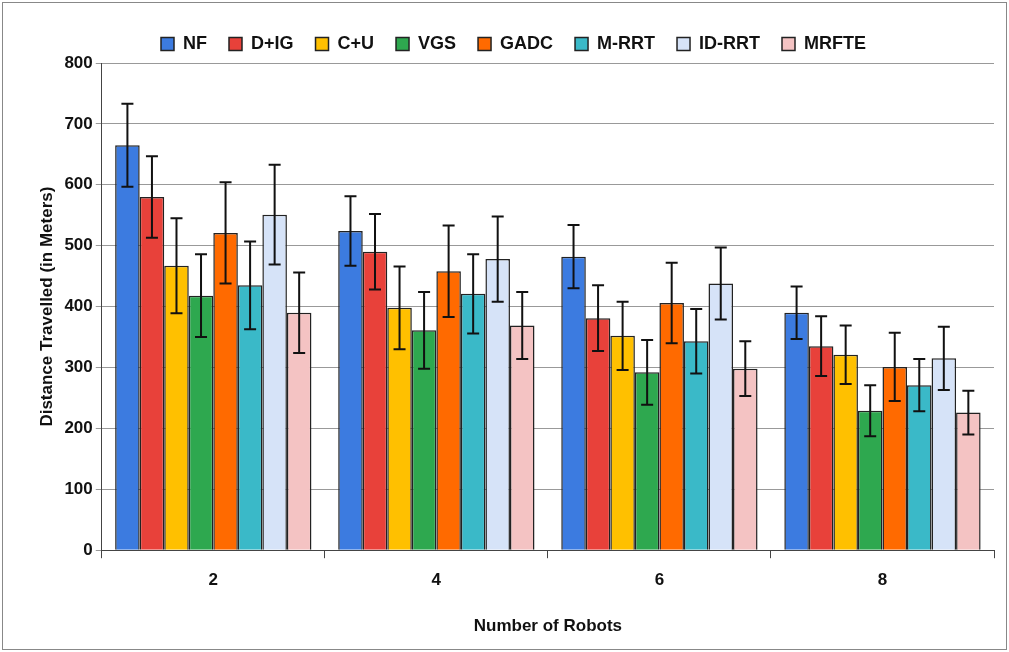  What do you see at coordinates (882, 580) in the screenshot?
I see `x-tick-label: 8` at bounding box center [882, 580].